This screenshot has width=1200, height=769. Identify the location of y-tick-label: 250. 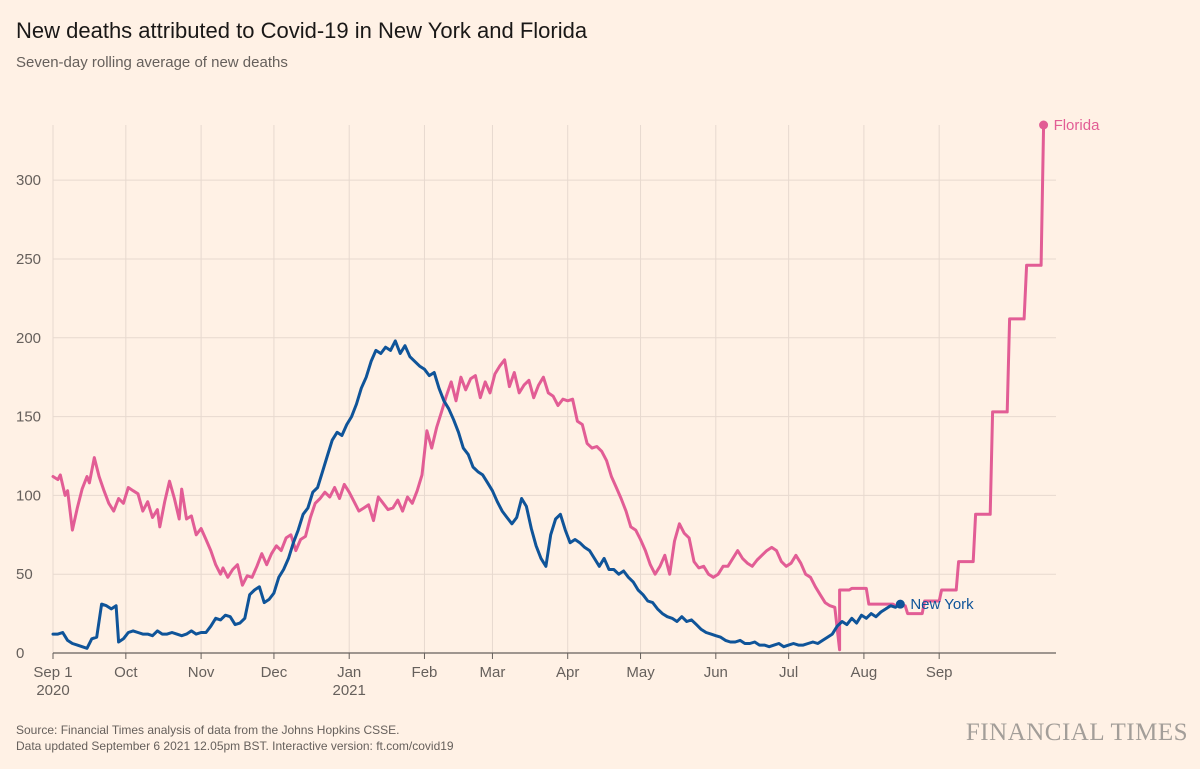
(28, 259).